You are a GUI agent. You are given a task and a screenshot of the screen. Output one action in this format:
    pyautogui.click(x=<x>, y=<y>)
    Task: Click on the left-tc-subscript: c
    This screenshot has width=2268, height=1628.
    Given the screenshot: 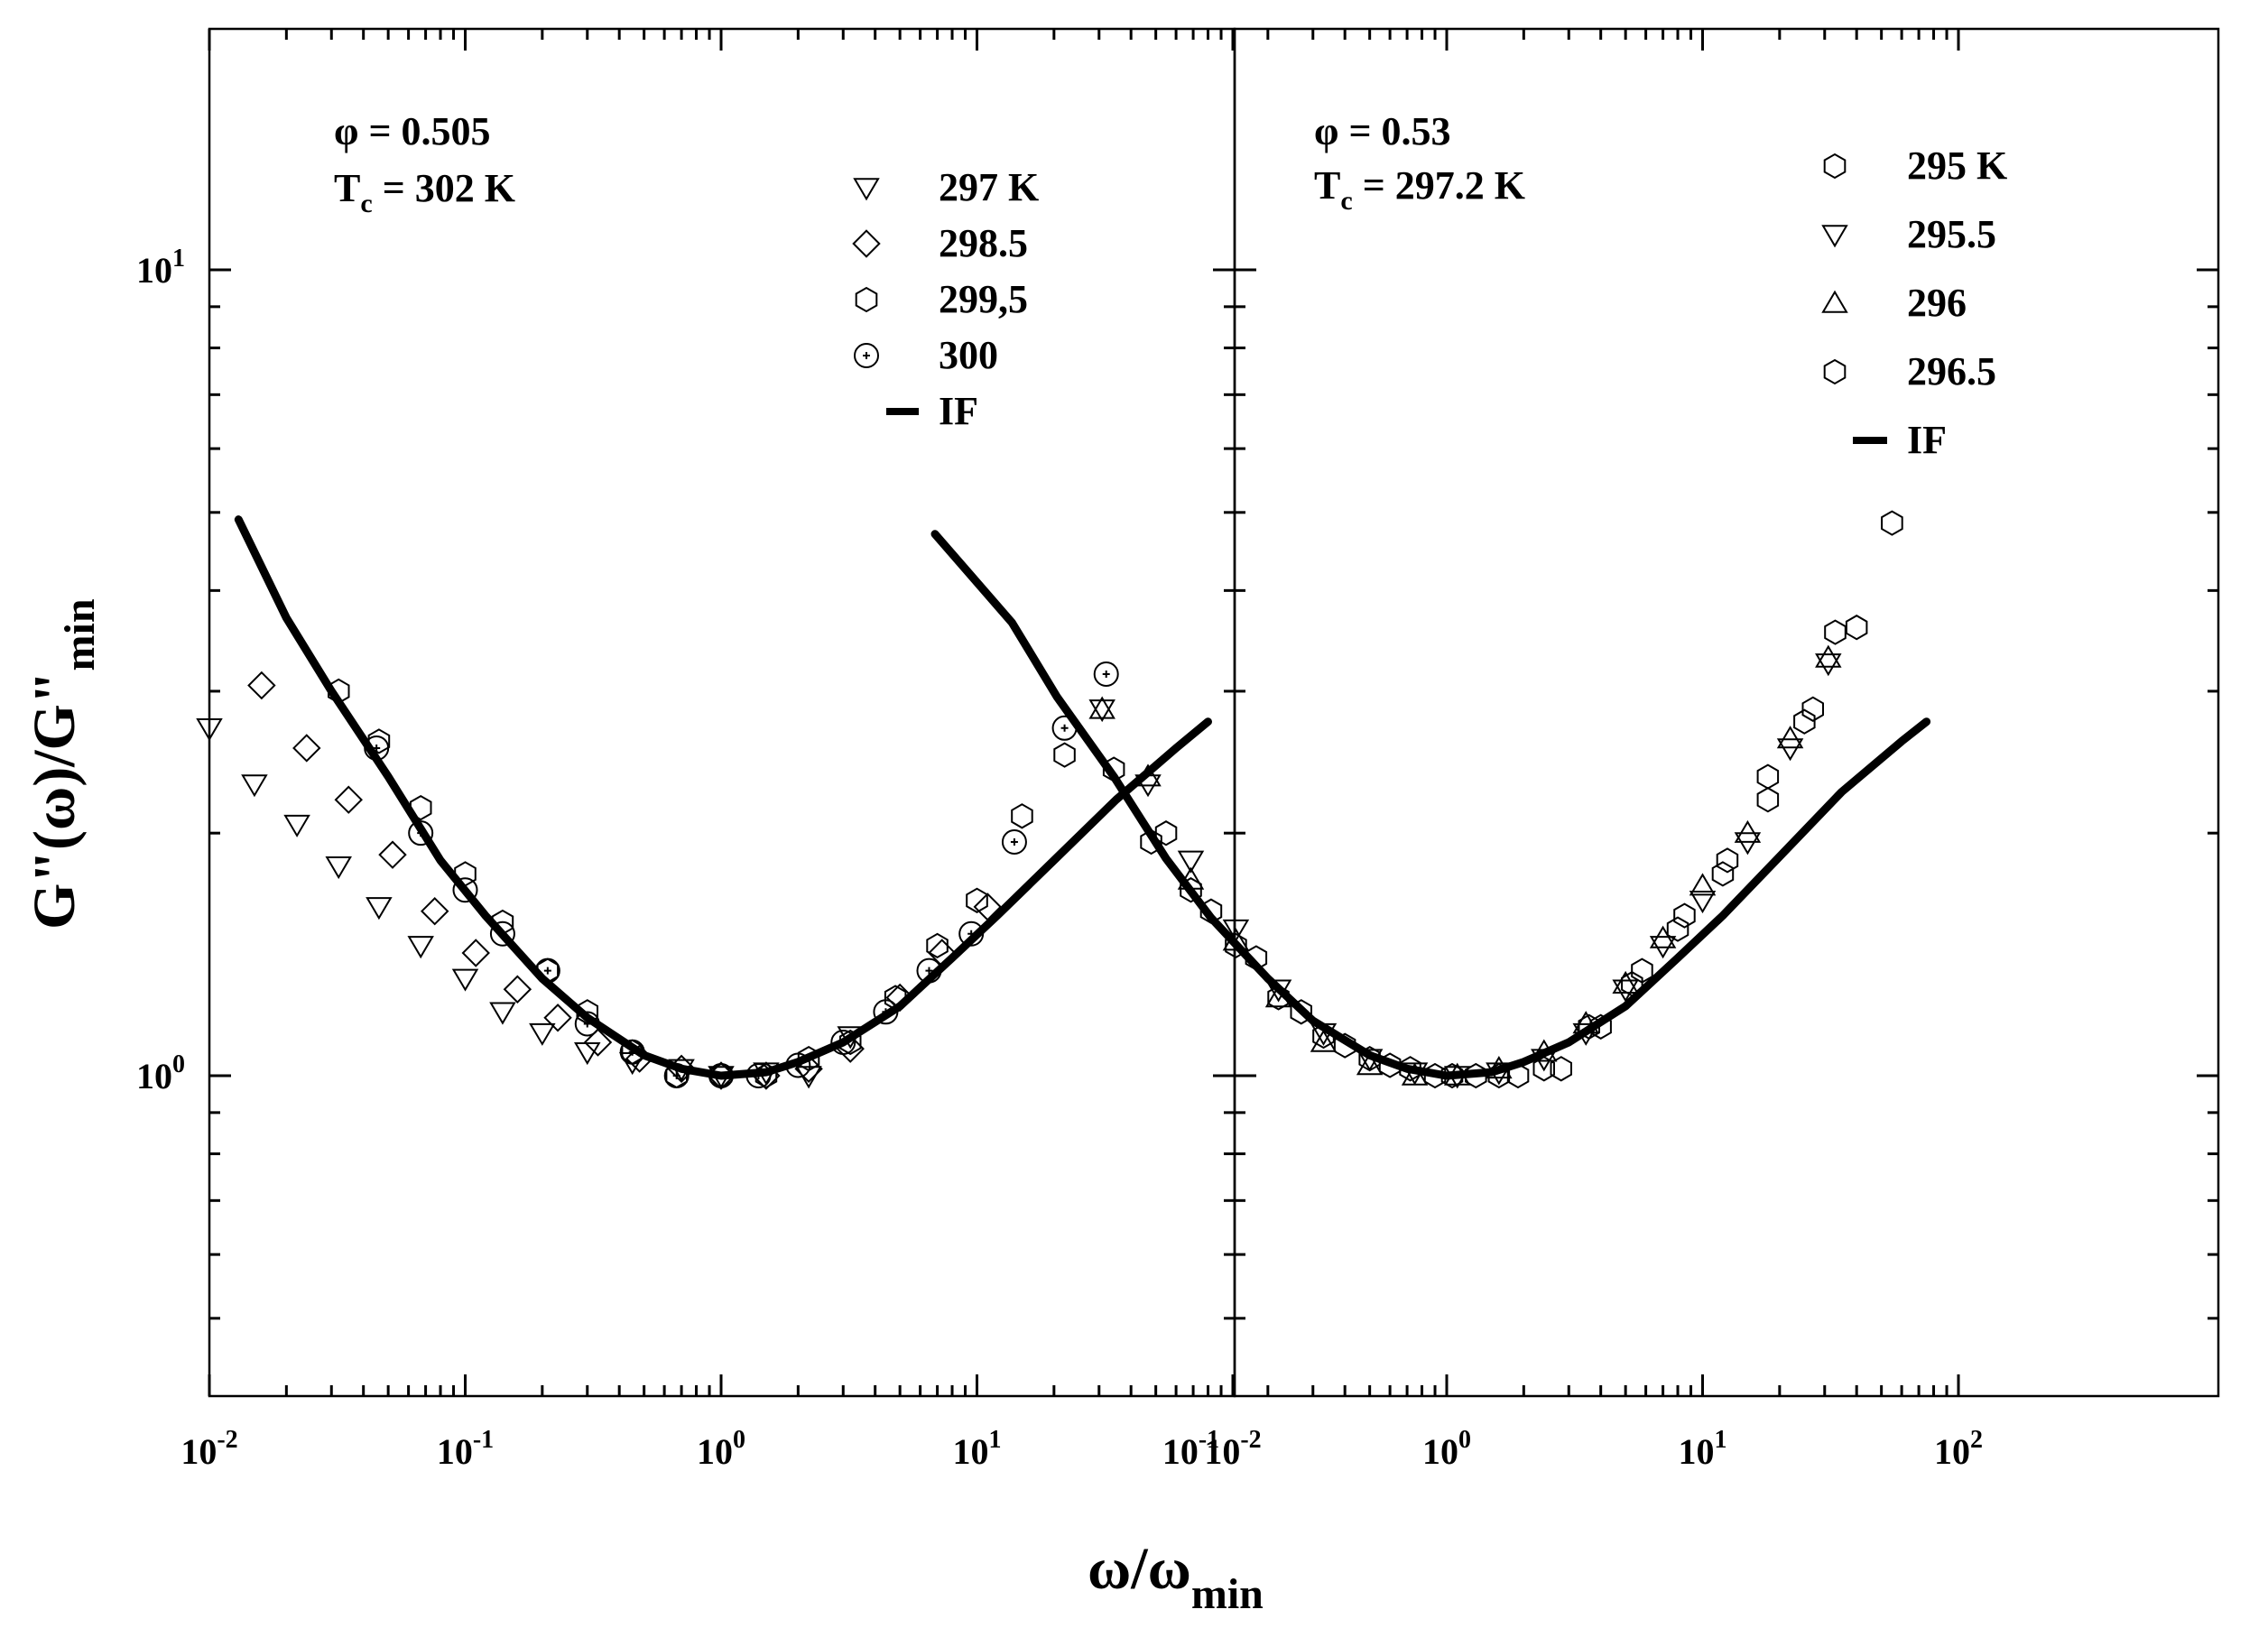 What is the action you would take?
    pyautogui.click(x=366, y=203)
    